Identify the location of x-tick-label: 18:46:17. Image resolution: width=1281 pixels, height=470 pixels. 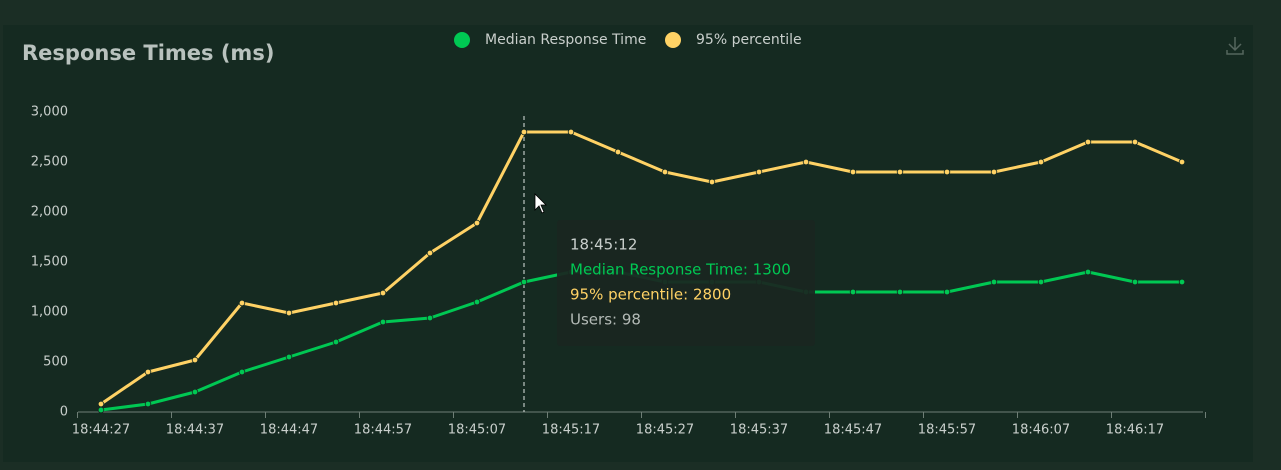
(1135, 430).